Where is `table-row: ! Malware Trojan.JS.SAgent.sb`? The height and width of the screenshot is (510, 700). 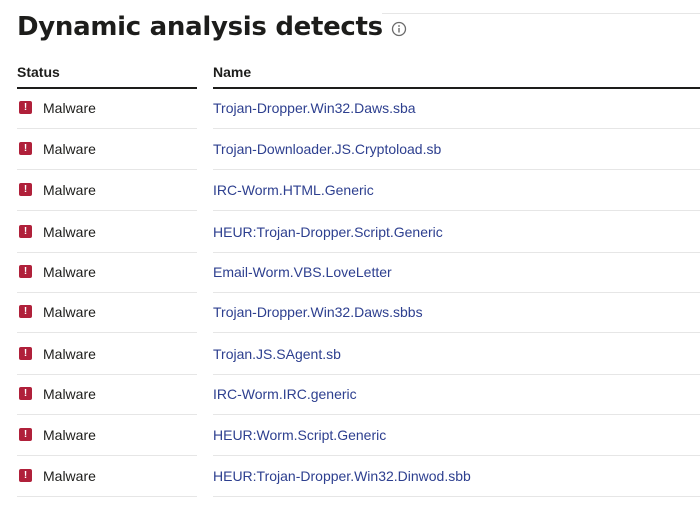 table-row: ! Malware Trojan.JS.SAgent.sb is located at coordinates (350, 354).